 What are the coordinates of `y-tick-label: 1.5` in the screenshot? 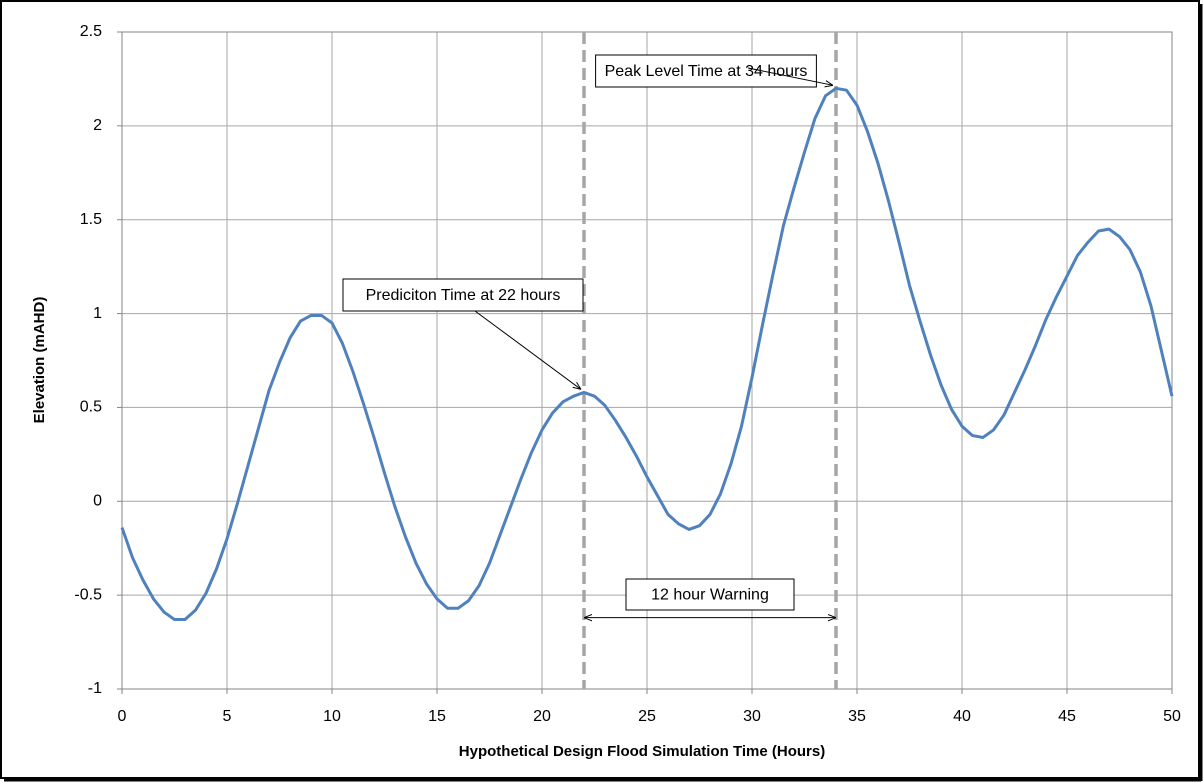 It's located at (91, 219).